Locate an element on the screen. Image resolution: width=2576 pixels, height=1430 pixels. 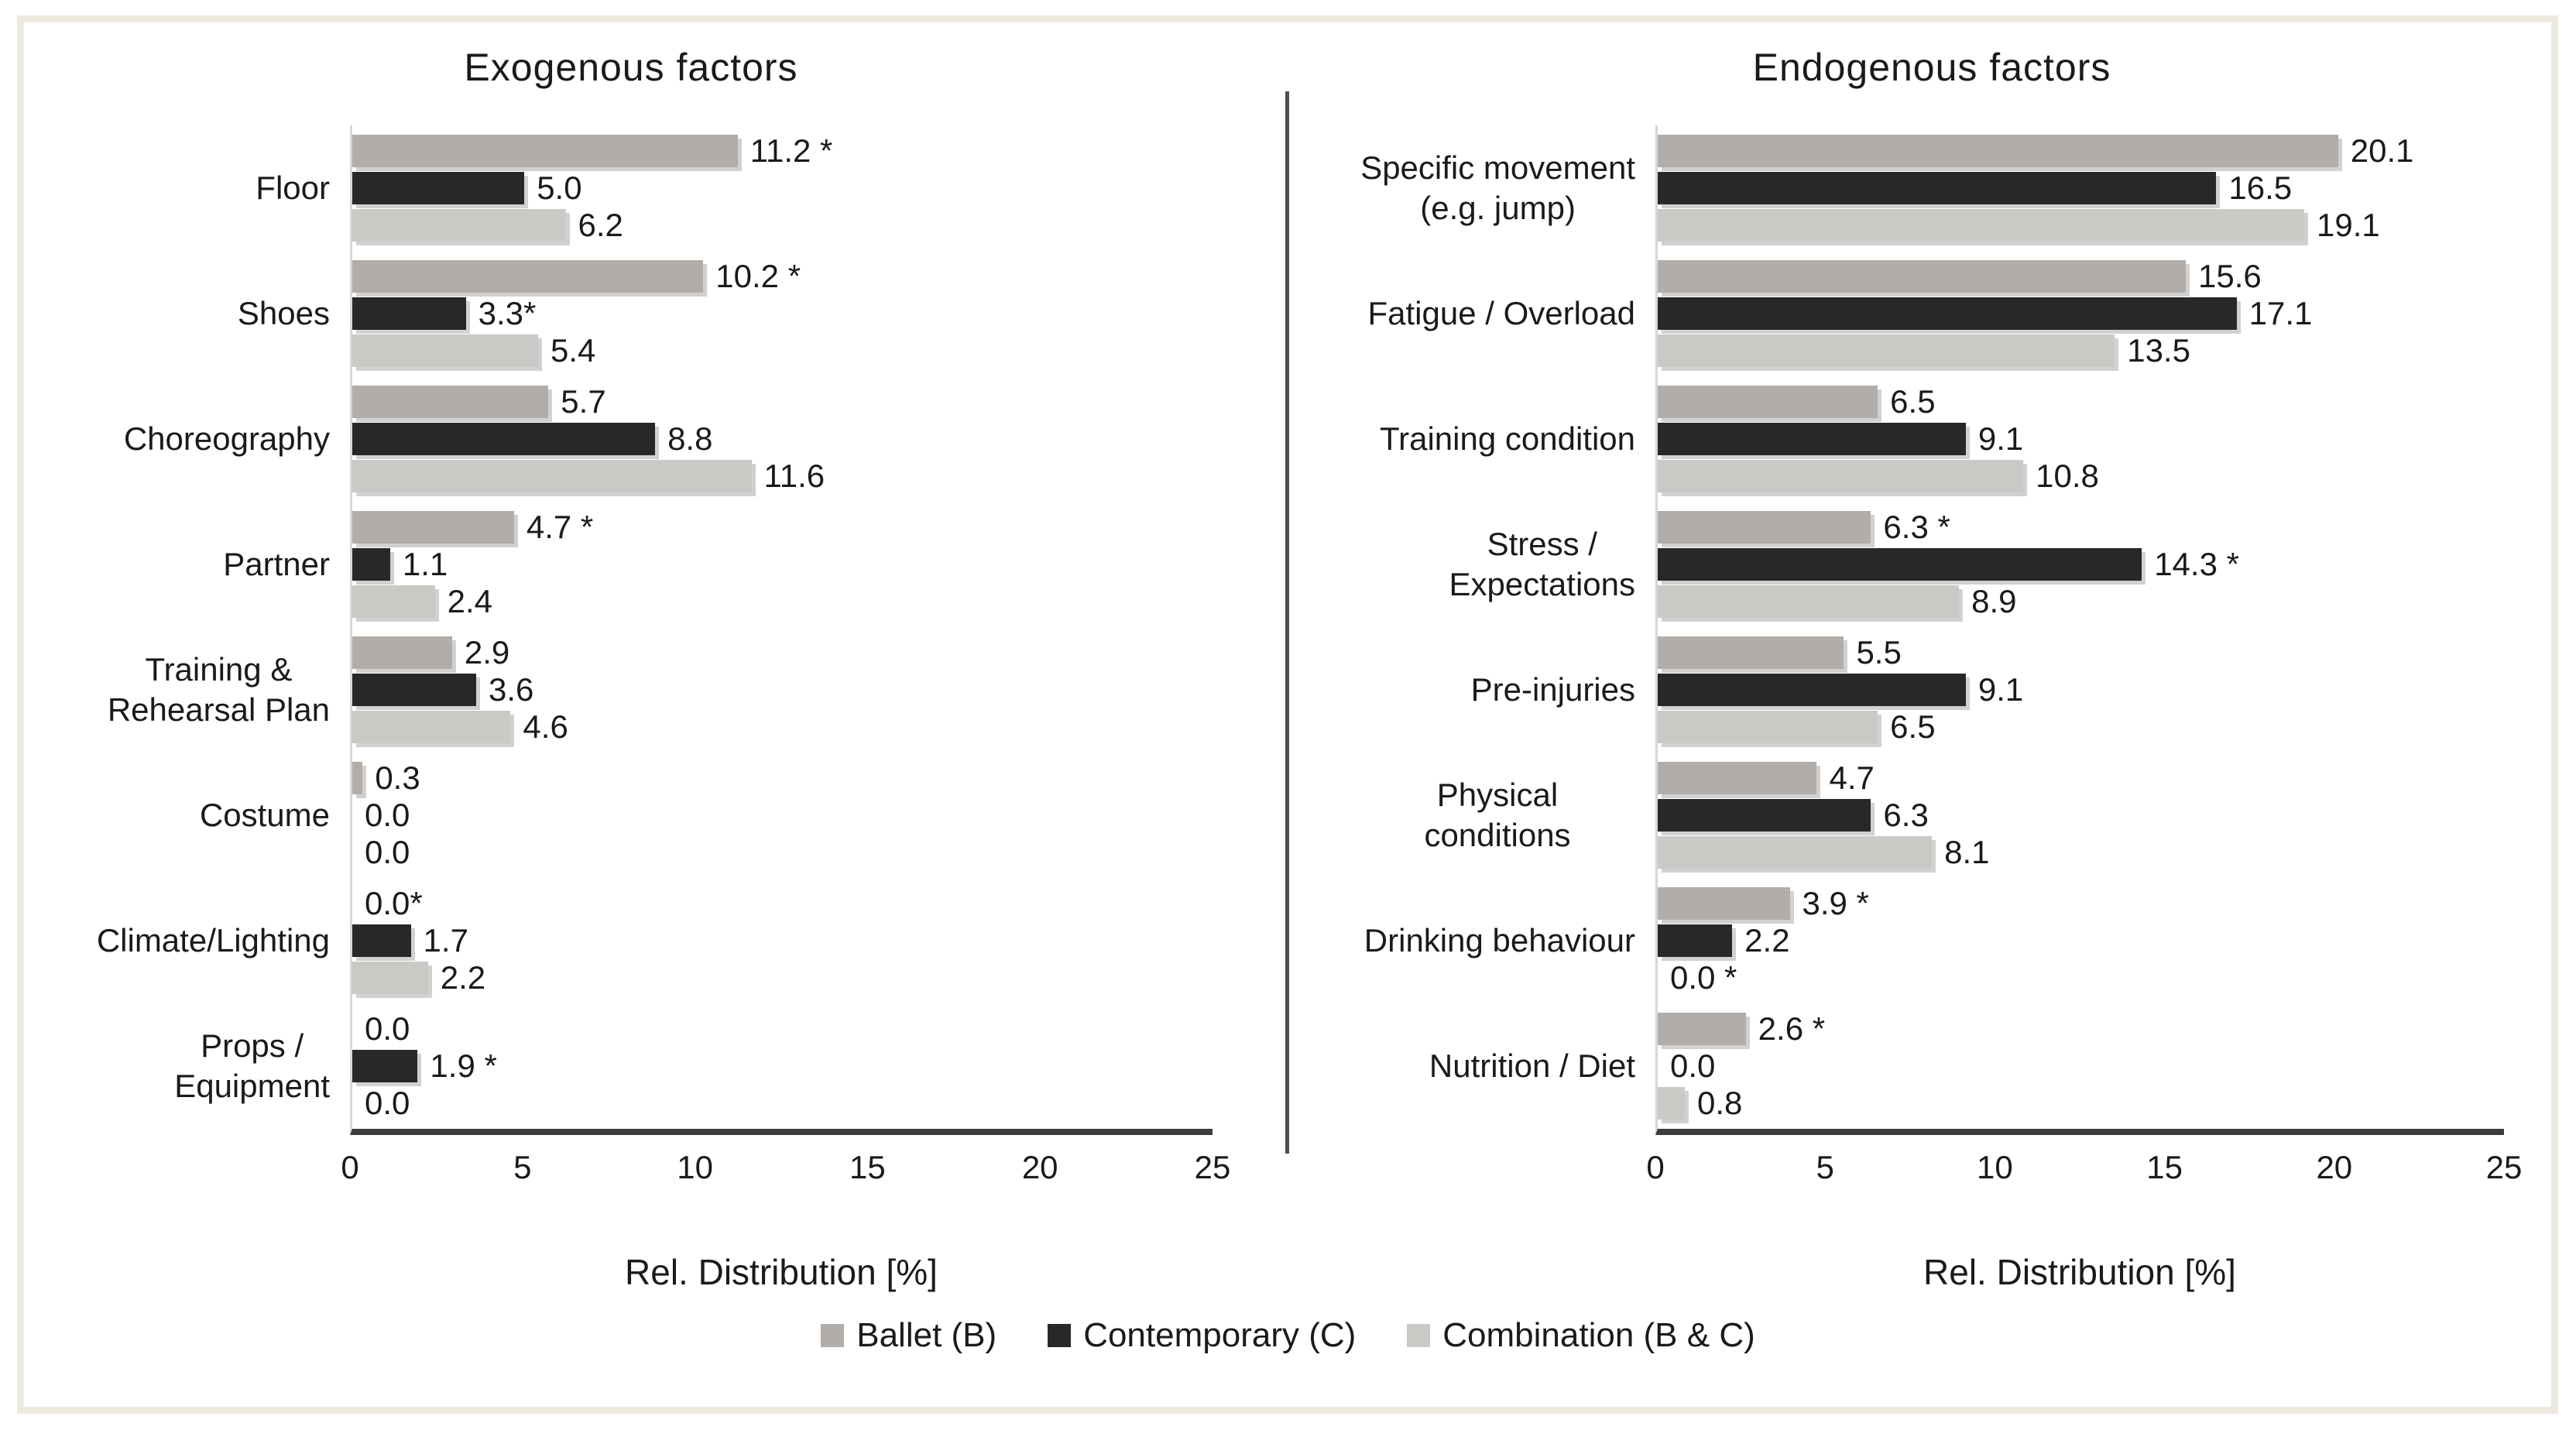
bar-value-label: 15.6 is located at coordinates (2230, 276).